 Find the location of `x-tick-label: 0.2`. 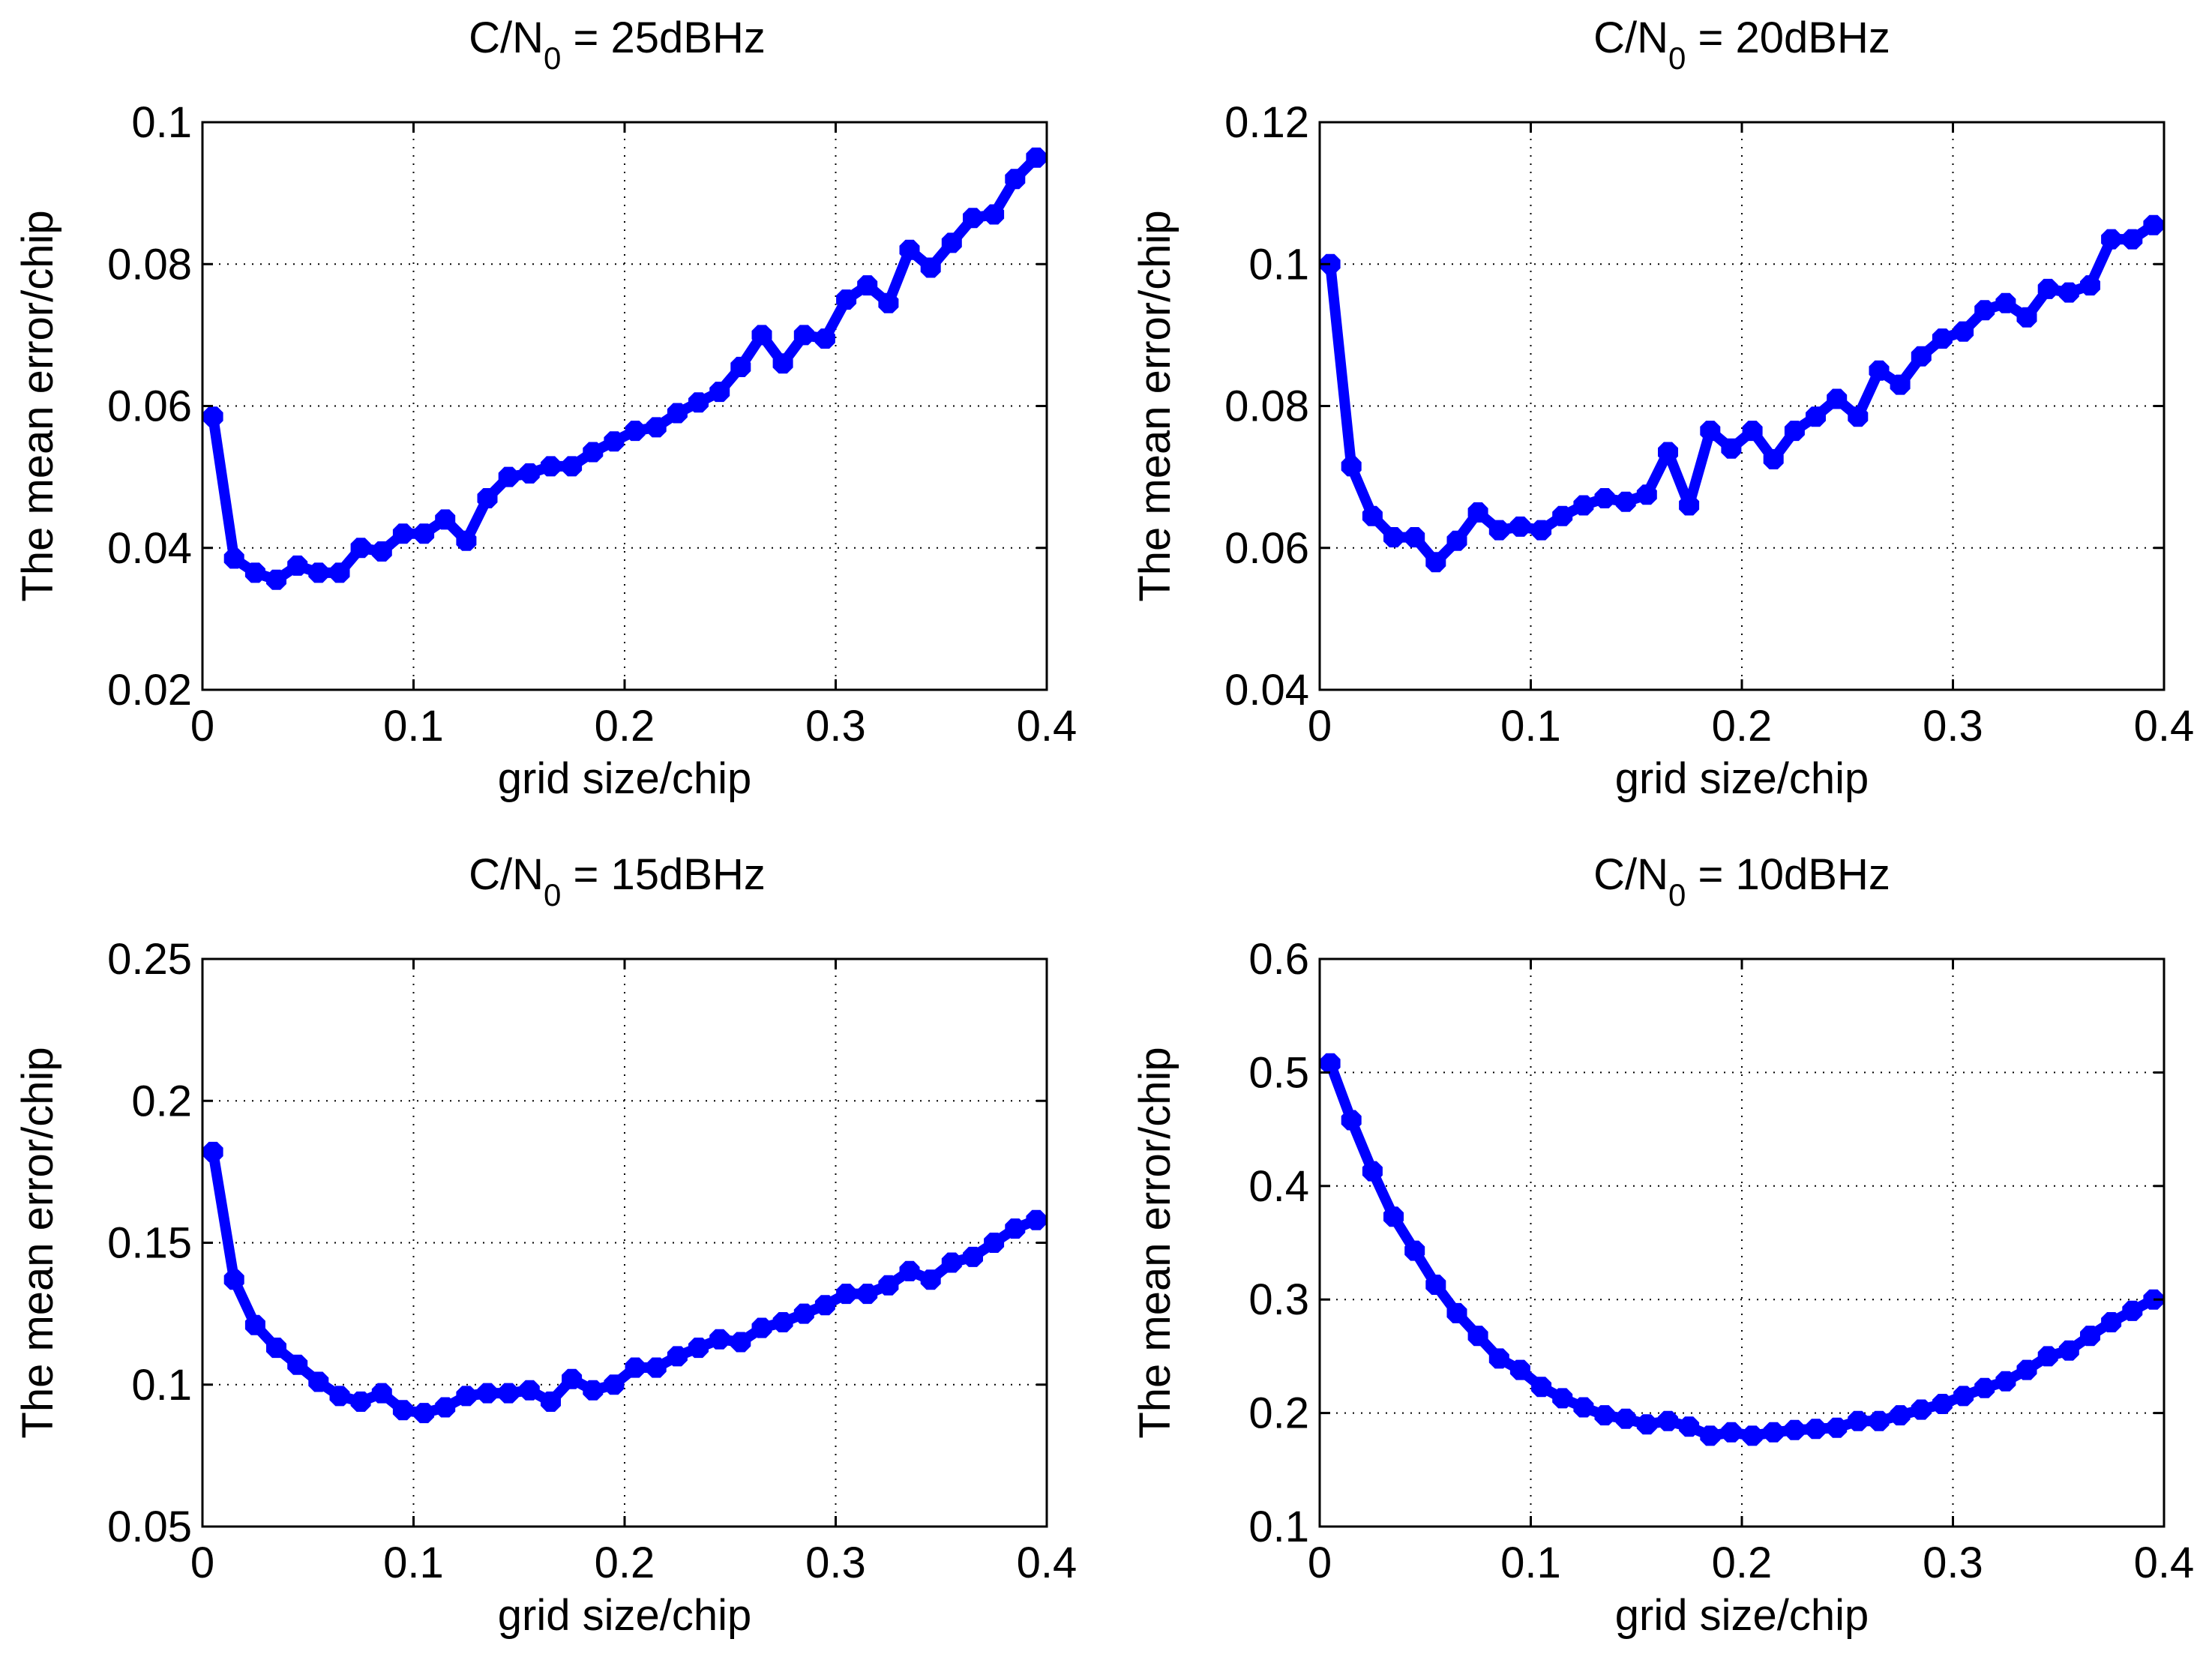

x-tick-label: 0.2 is located at coordinates (625, 726).